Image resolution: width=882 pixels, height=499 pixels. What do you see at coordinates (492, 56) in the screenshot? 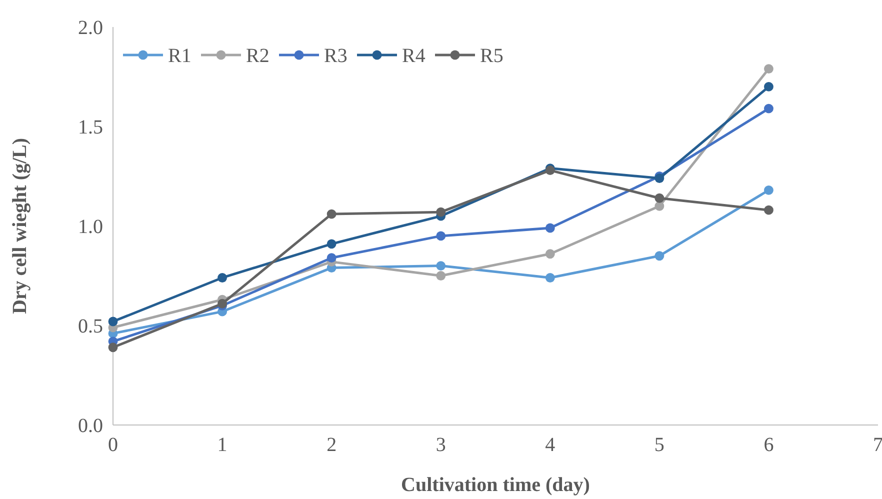
I see `legend-label: R5` at bounding box center [492, 56].